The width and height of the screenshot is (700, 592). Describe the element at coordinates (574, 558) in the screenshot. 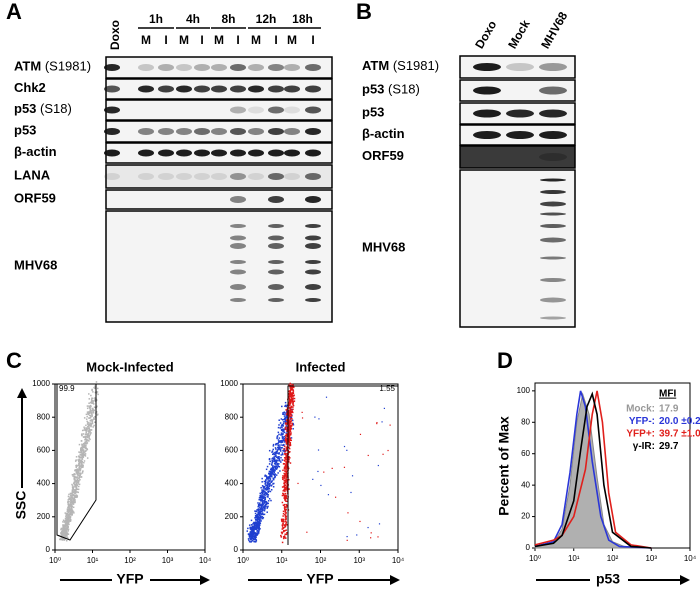

I see `x-tick-label: 10¹` at that location.